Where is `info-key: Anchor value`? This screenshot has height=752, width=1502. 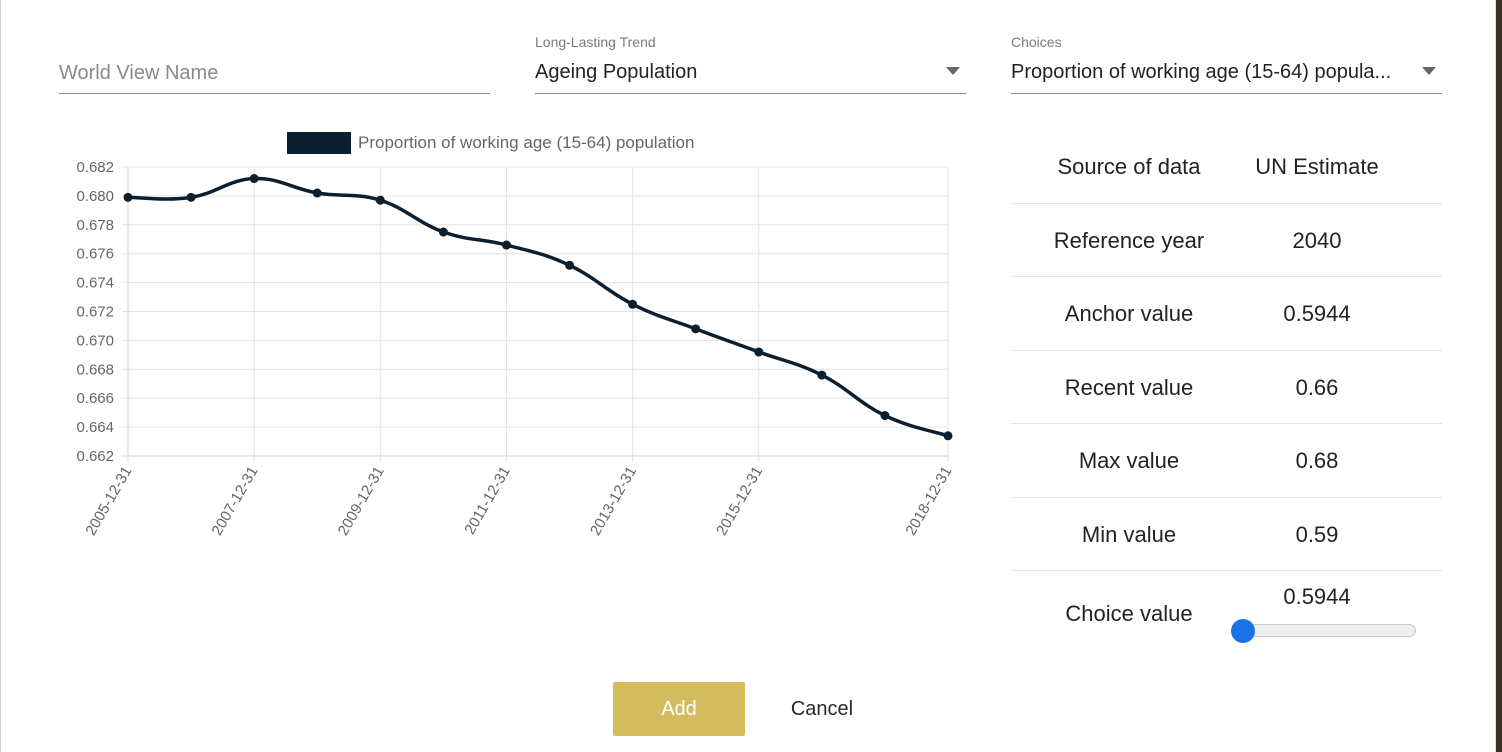
info-key: Anchor value is located at coordinates (1129, 313).